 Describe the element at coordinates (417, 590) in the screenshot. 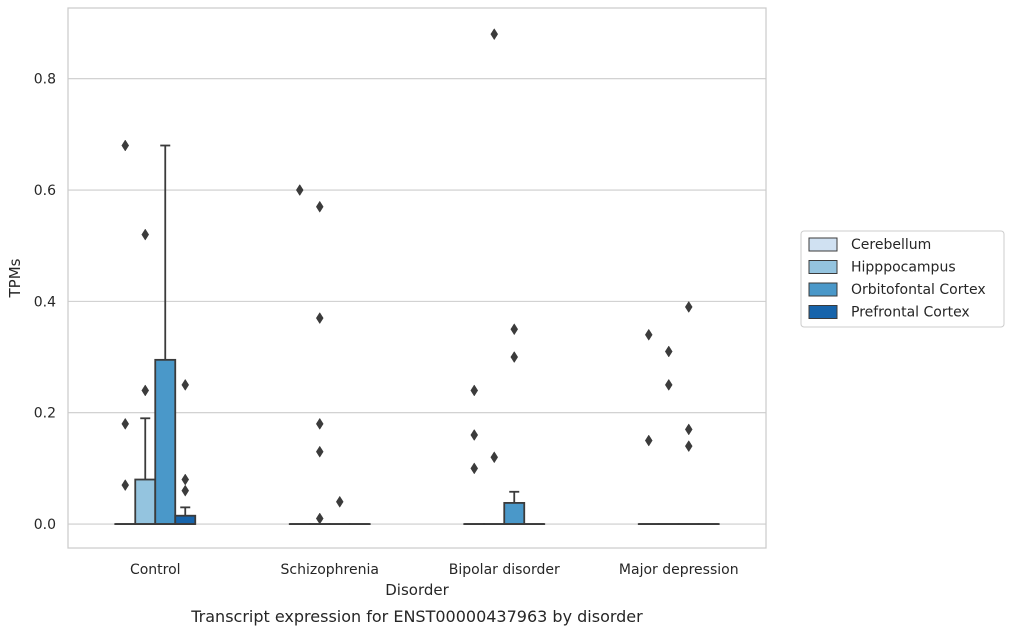

I see `x-axis-title: Disorder` at that location.